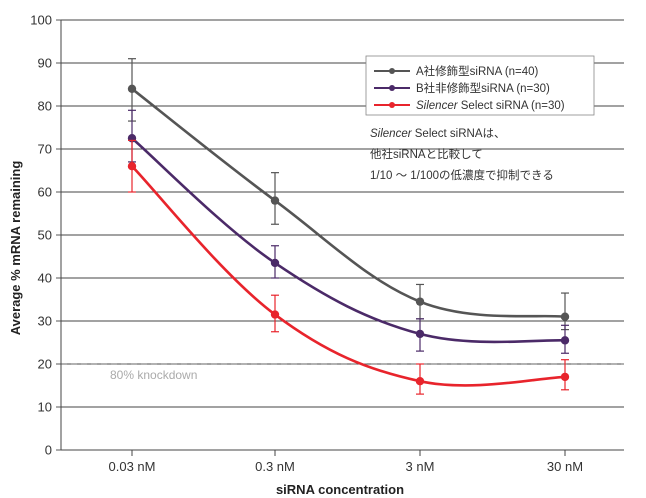  What do you see at coordinates (45, 149) in the screenshot?
I see `y-tick-label: 70` at bounding box center [45, 149].